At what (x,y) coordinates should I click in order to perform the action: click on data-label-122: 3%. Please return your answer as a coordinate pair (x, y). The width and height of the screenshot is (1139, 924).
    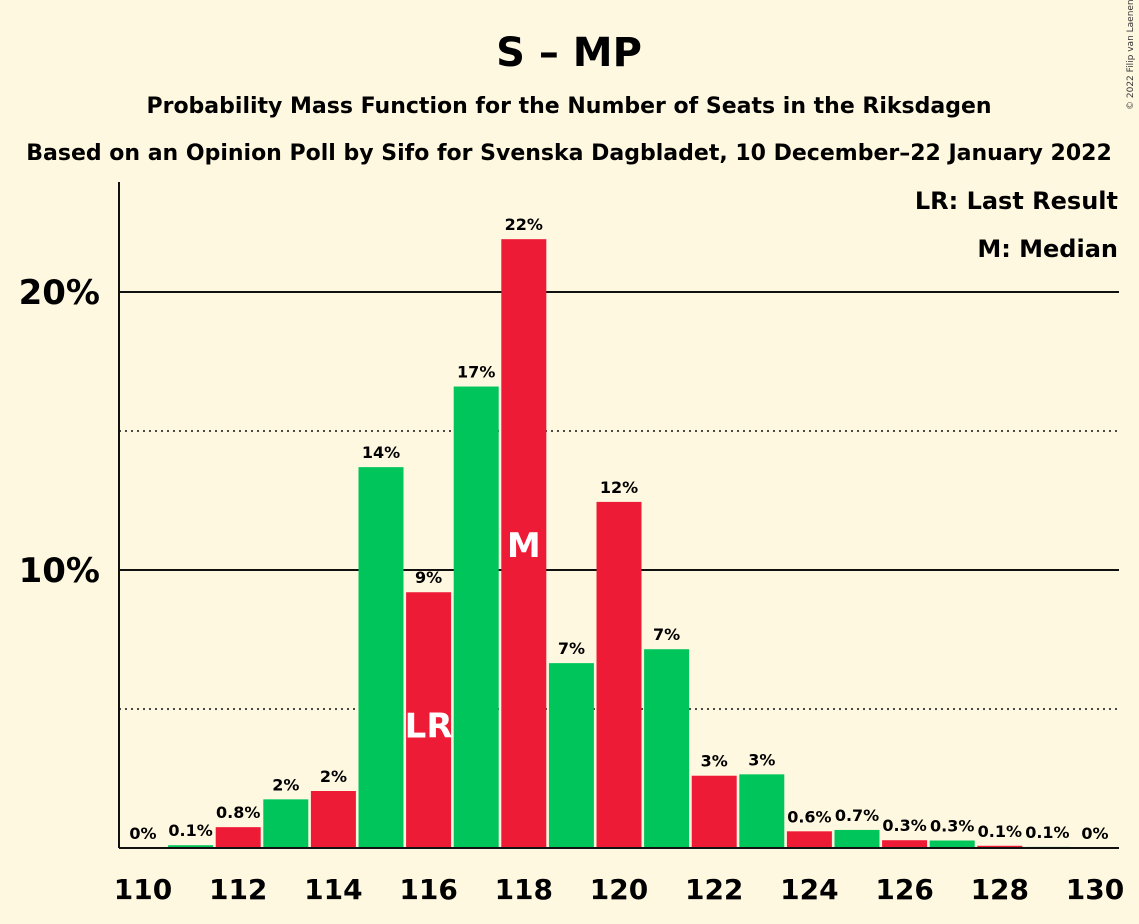
    Looking at the image, I should click on (714, 761).